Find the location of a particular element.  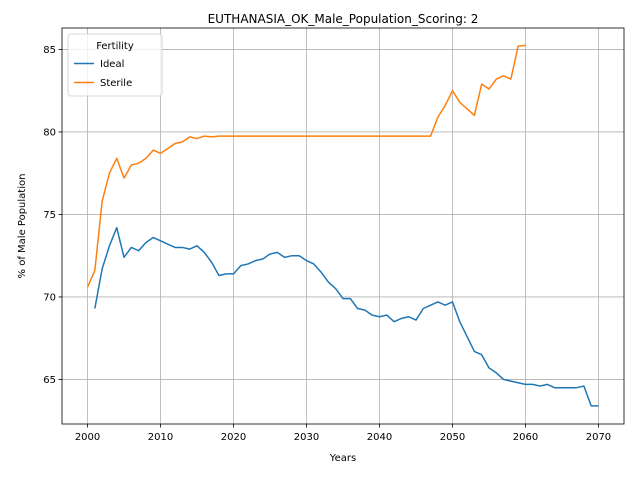

x-tick-label: 2050 is located at coordinates (452, 437).